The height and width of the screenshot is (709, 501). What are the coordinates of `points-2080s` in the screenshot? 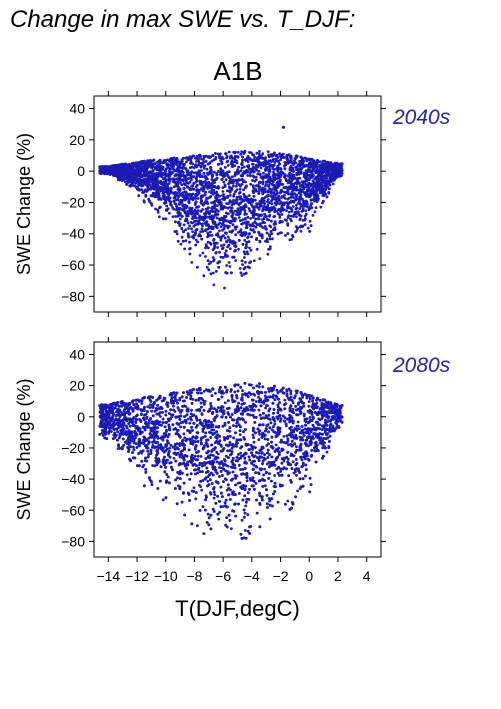 It's located at (221, 460).